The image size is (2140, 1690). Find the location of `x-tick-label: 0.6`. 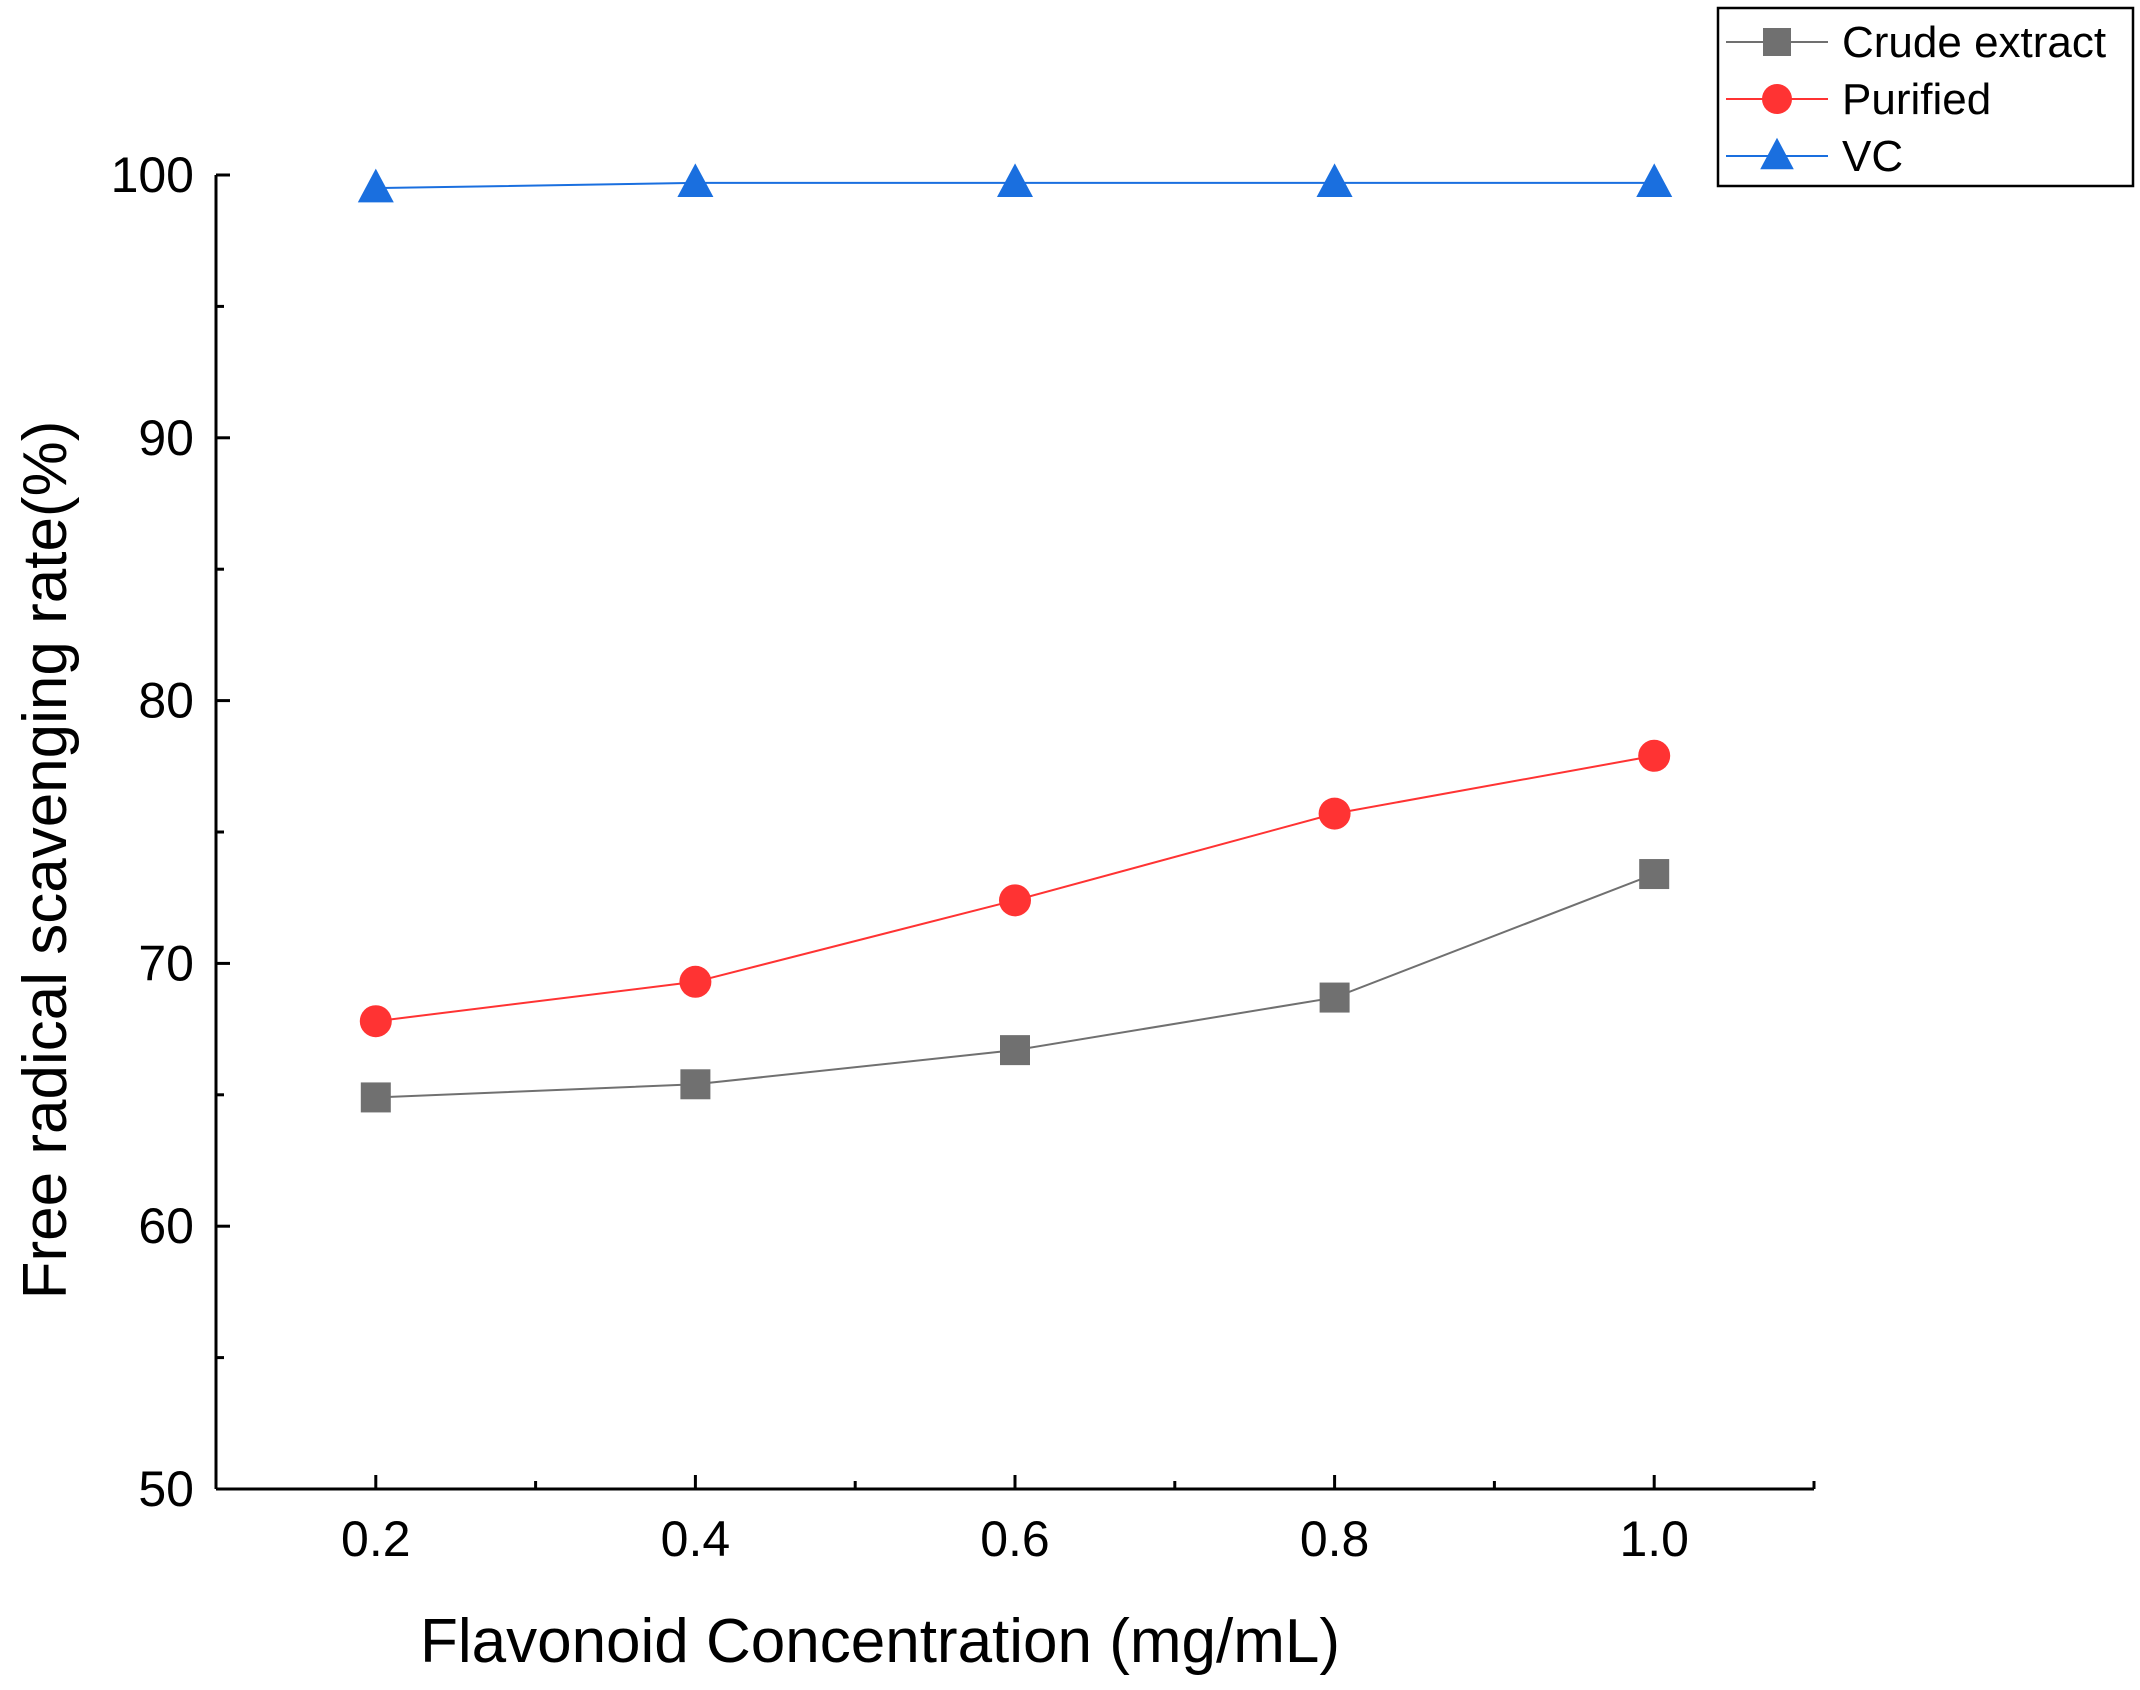

x-tick-label: 0.6 is located at coordinates (1015, 1539).